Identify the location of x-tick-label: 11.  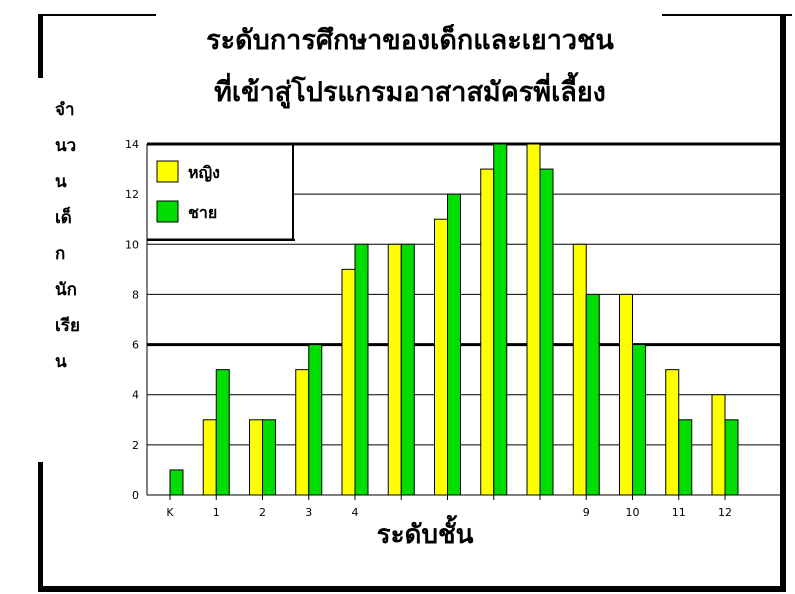
(679, 512).